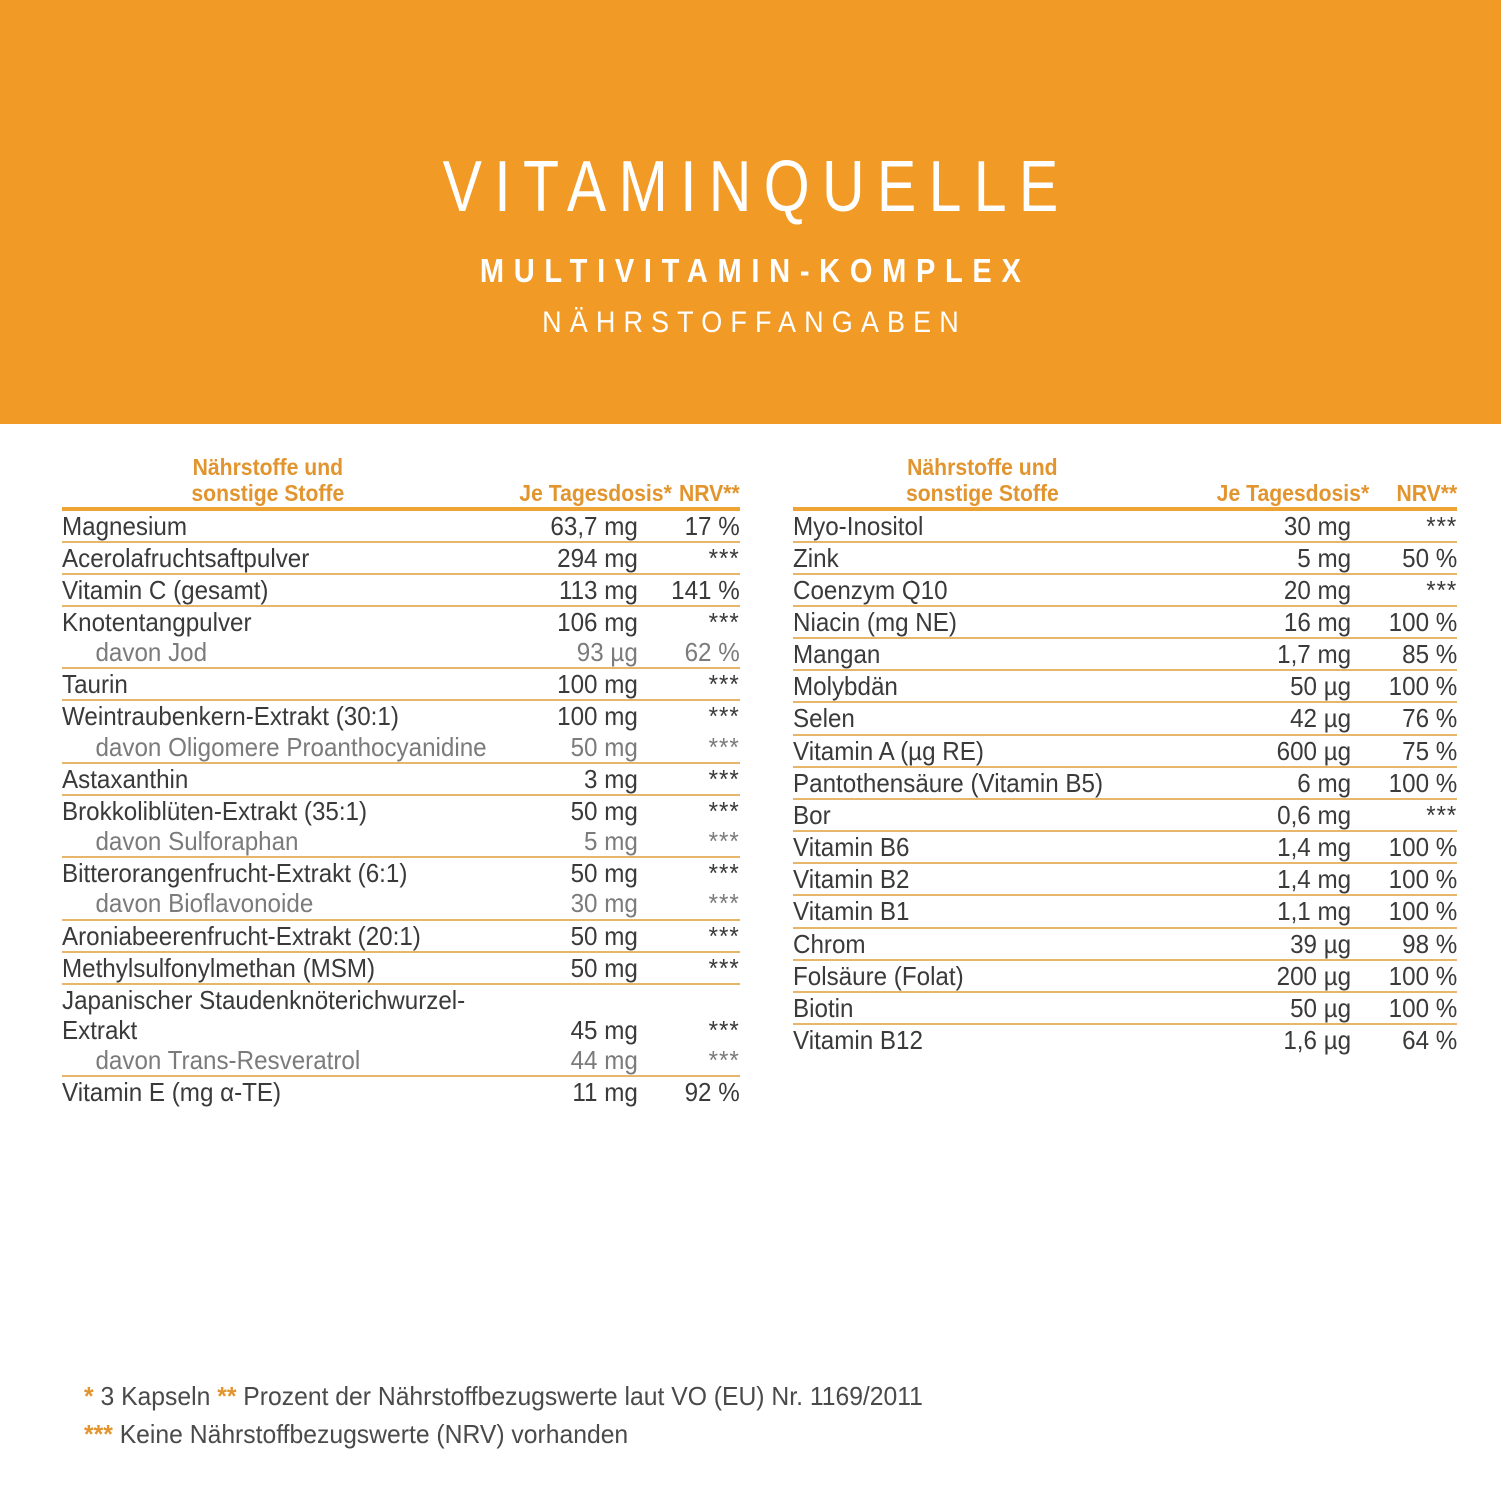 Image resolution: width=1501 pixels, height=1501 pixels. I want to click on table-row: Magnesium 63,7 mg 17 %, so click(401, 525).